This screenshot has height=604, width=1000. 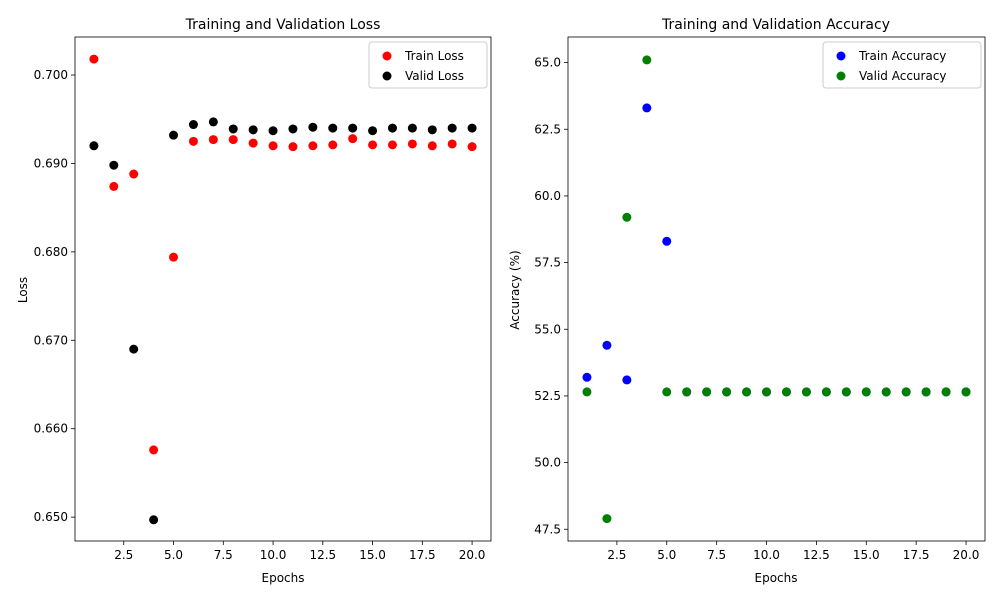 I want to click on loss-x-tick-label: 12.5, so click(x=322, y=555).